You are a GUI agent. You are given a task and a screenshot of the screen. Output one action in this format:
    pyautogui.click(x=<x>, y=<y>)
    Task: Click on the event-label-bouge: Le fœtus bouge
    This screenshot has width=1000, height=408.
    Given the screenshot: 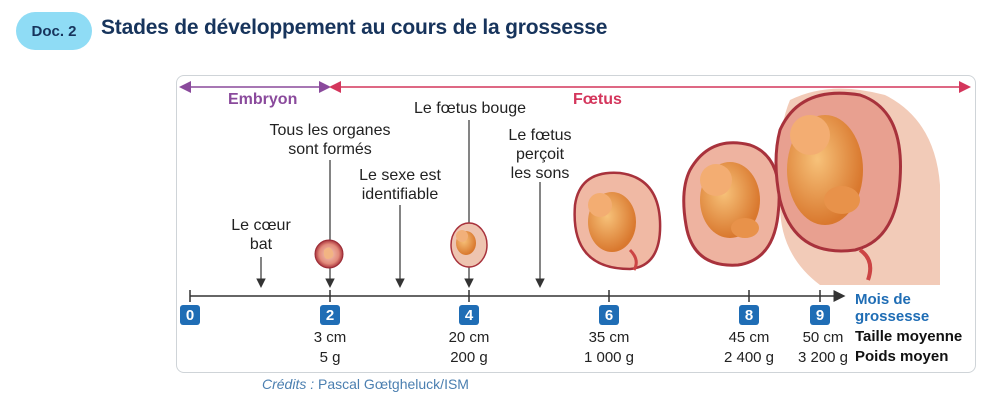 What is the action you would take?
    pyautogui.click(x=470, y=108)
    